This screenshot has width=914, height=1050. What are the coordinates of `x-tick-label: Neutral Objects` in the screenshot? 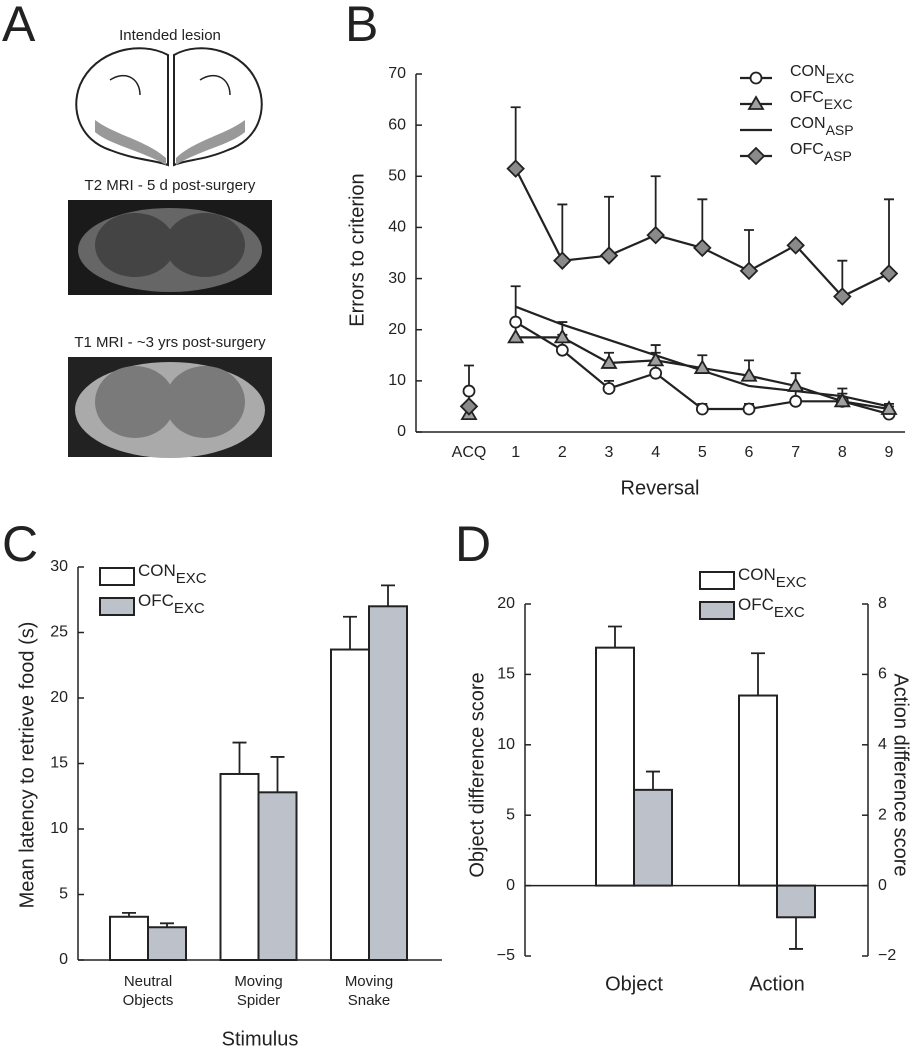 It's located at (148, 991).